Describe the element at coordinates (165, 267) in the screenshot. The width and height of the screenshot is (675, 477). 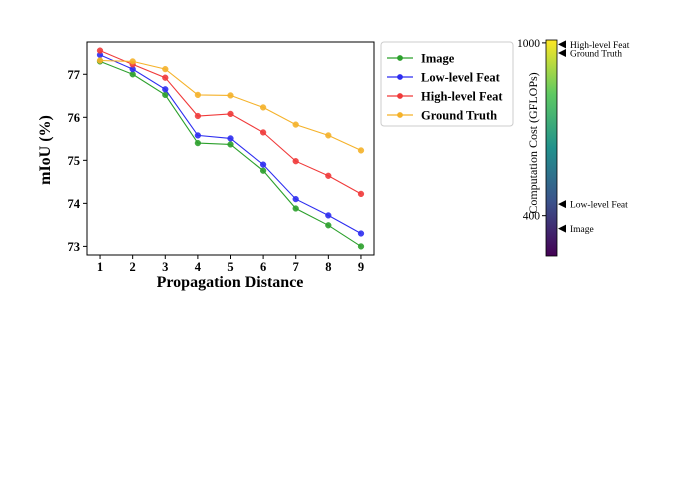
I see `x-tick-label: 3` at that location.